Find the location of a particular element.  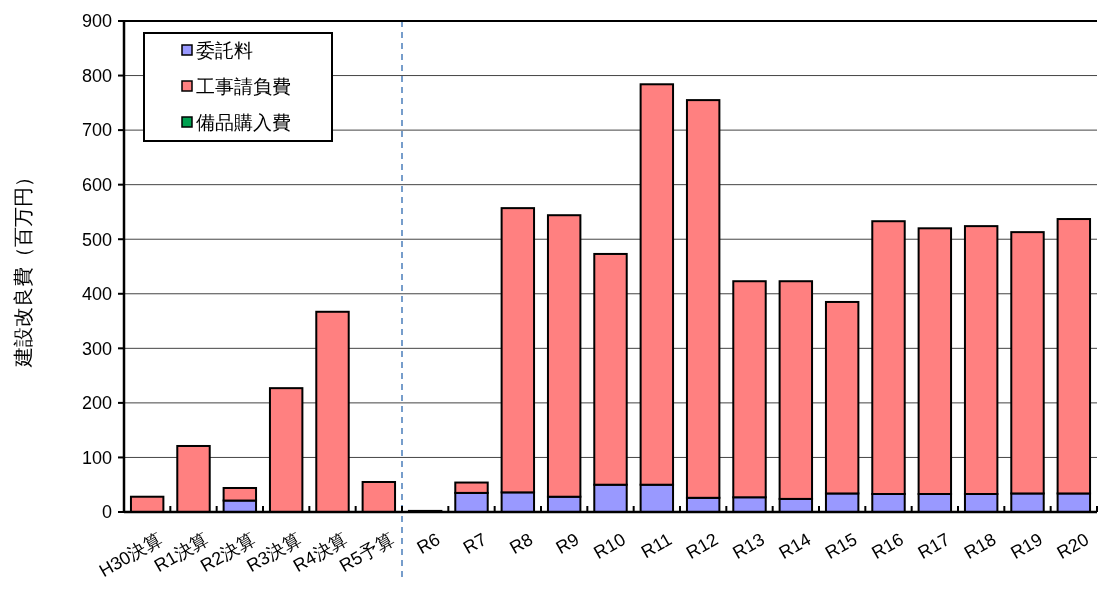

x-tick-label: R20 is located at coordinates (1073, 546).